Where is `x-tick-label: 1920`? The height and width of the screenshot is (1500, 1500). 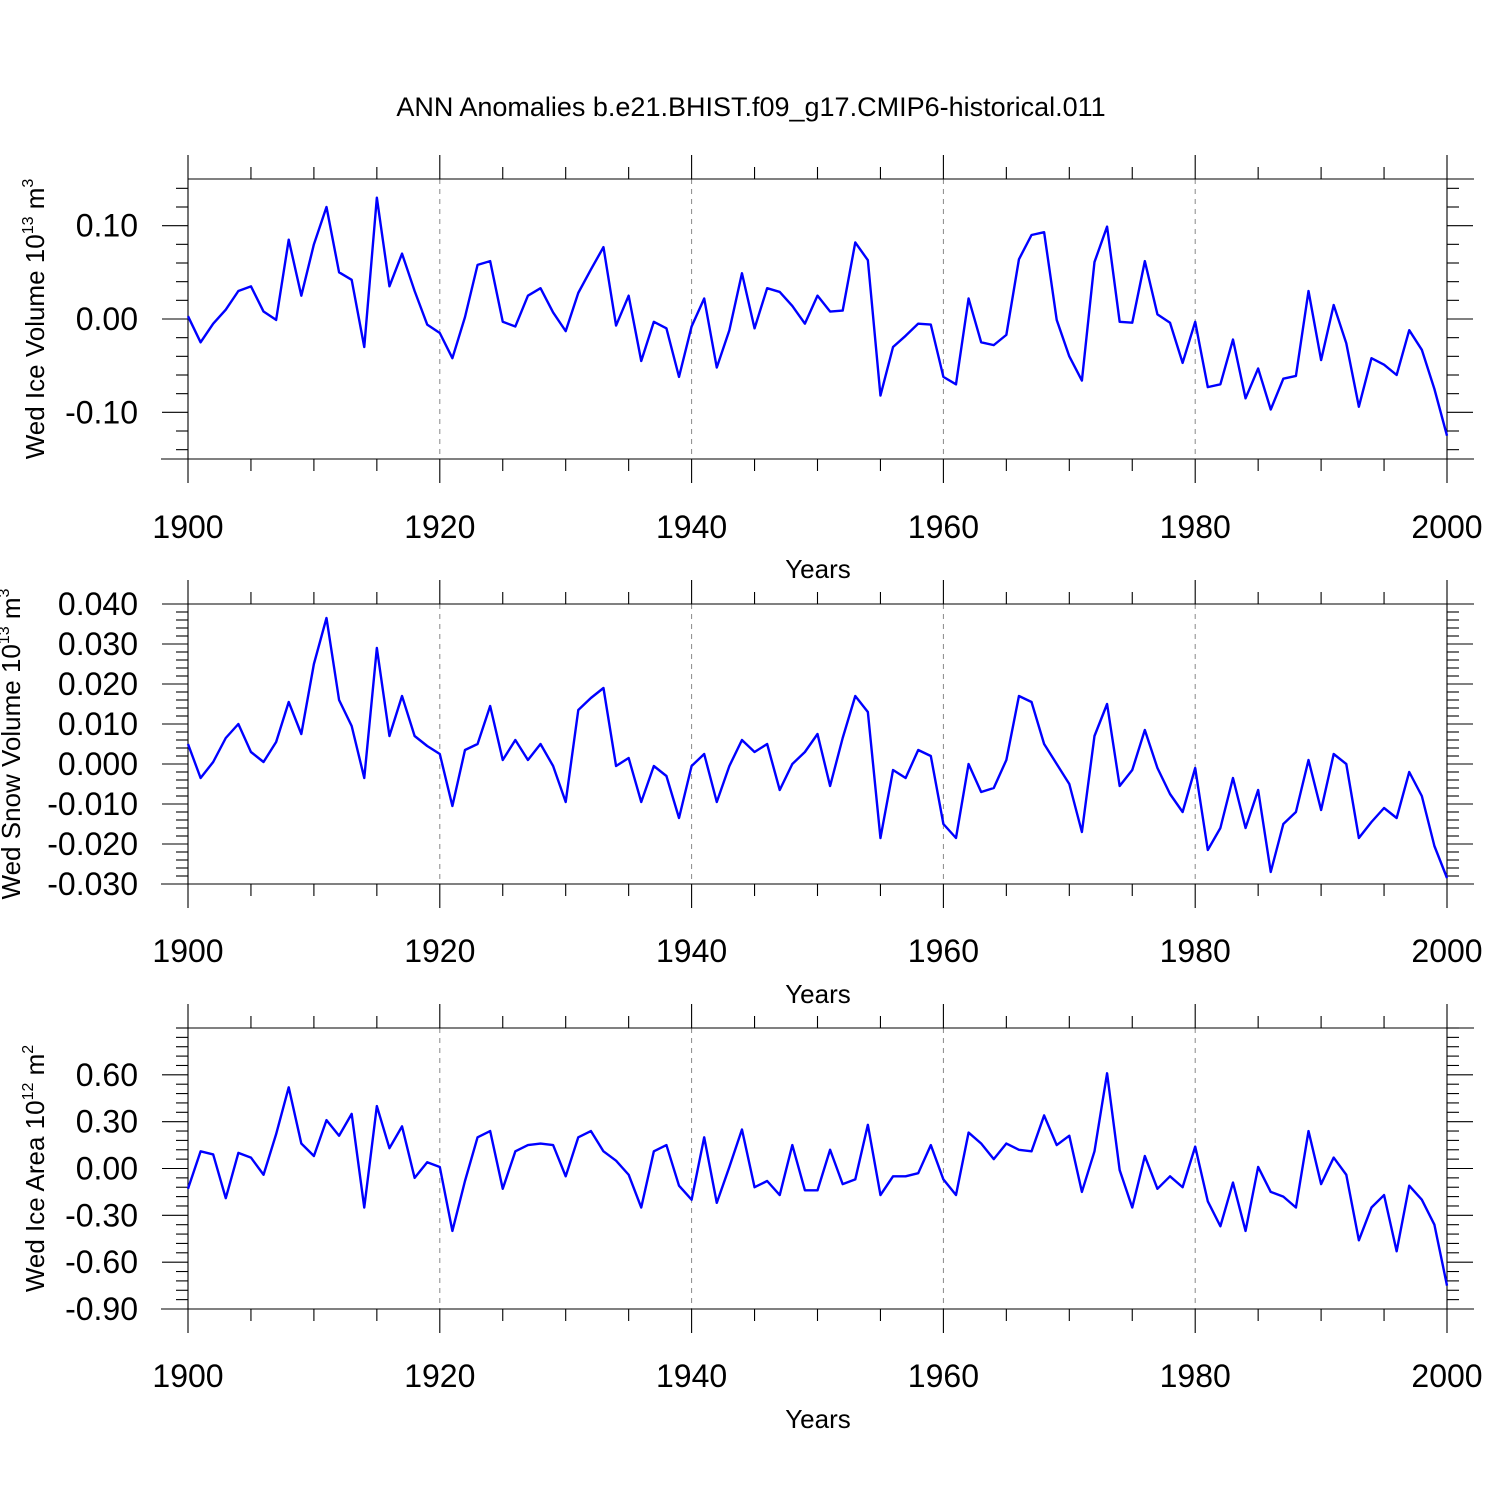 x-tick-label: 1920 is located at coordinates (439, 951).